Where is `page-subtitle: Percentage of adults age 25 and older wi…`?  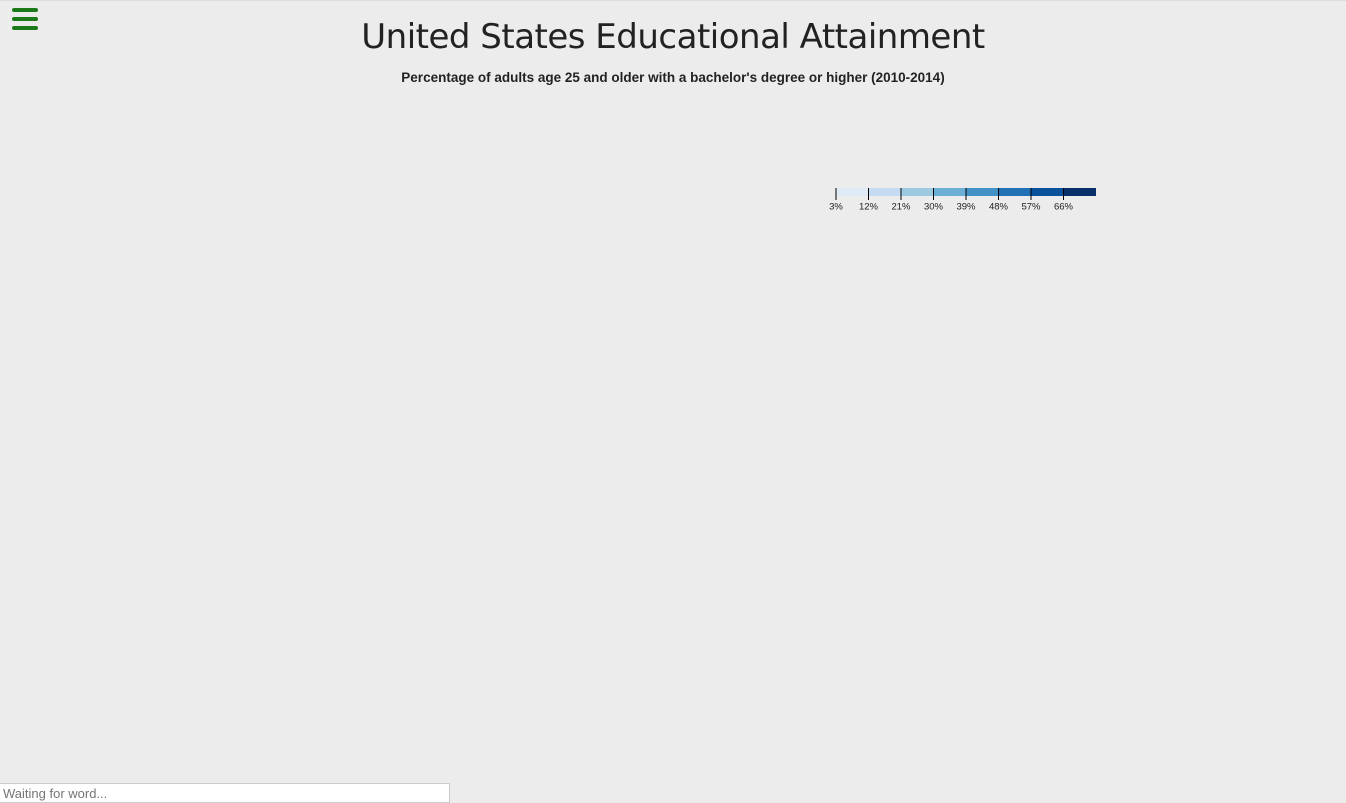
page-subtitle: Percentage of adults age 25 and older wi… is located at coordinates (673, 77).